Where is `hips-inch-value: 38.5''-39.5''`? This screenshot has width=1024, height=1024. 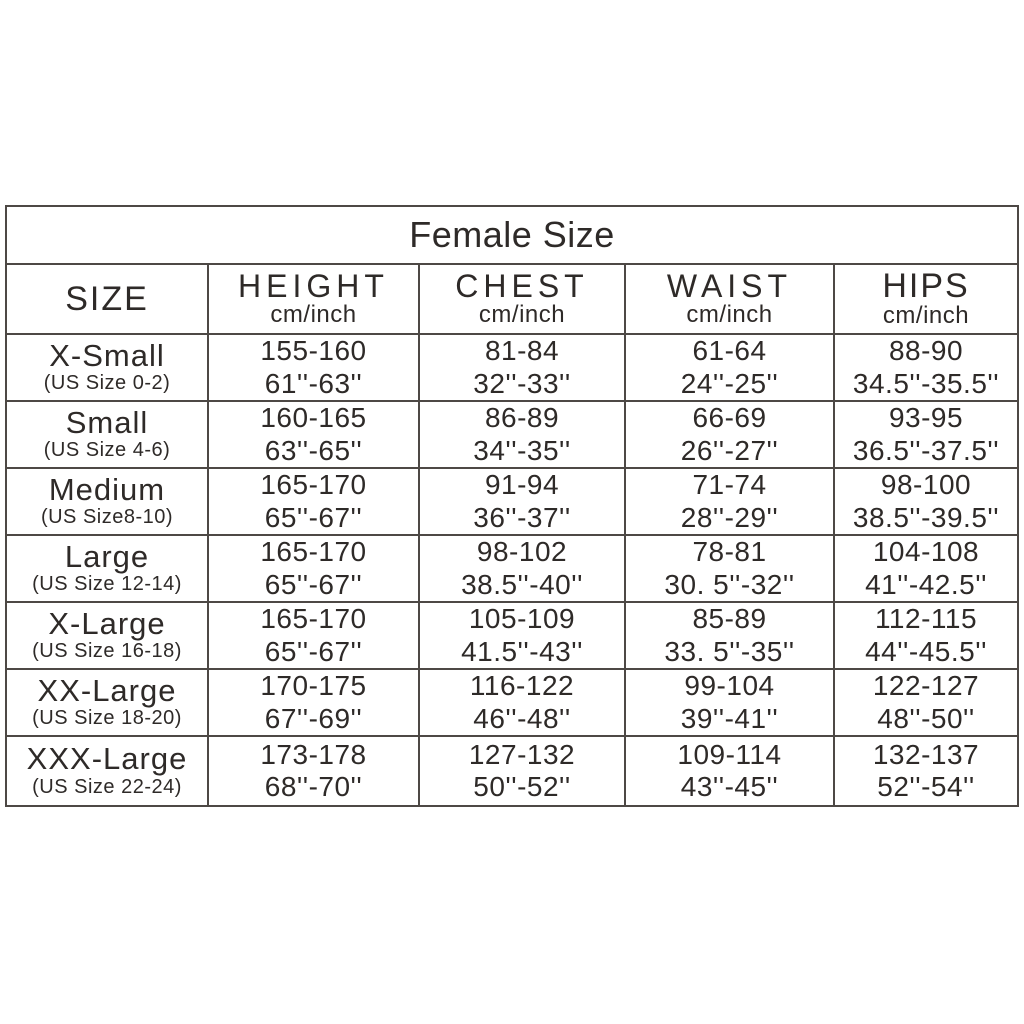
hips-inch-value: 38.5''-39.5'' is located at coordinates (926, 517).